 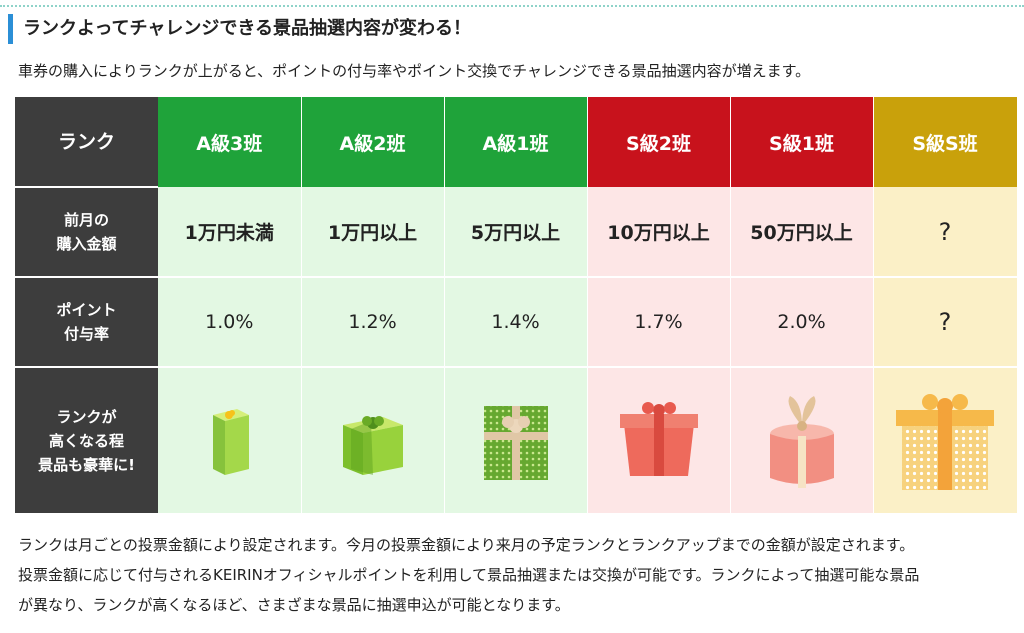 I want to click on rank-header-row: ランク A級3班 A級2班 A級1班 S級2班 S級1班 S級S班, so click(x=516, y=142).